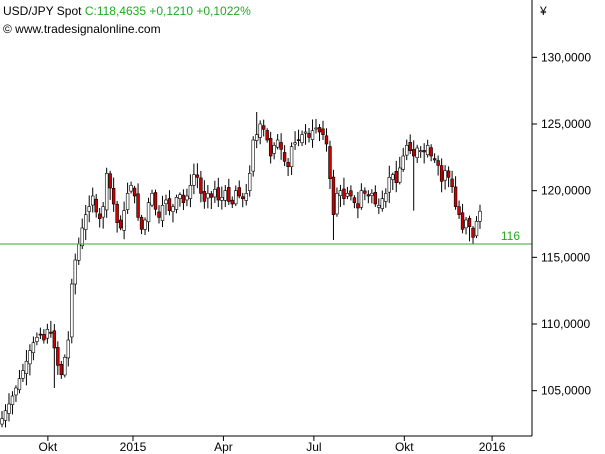  I want to click on y-tick-label: 130,0000, so click(566, 57).